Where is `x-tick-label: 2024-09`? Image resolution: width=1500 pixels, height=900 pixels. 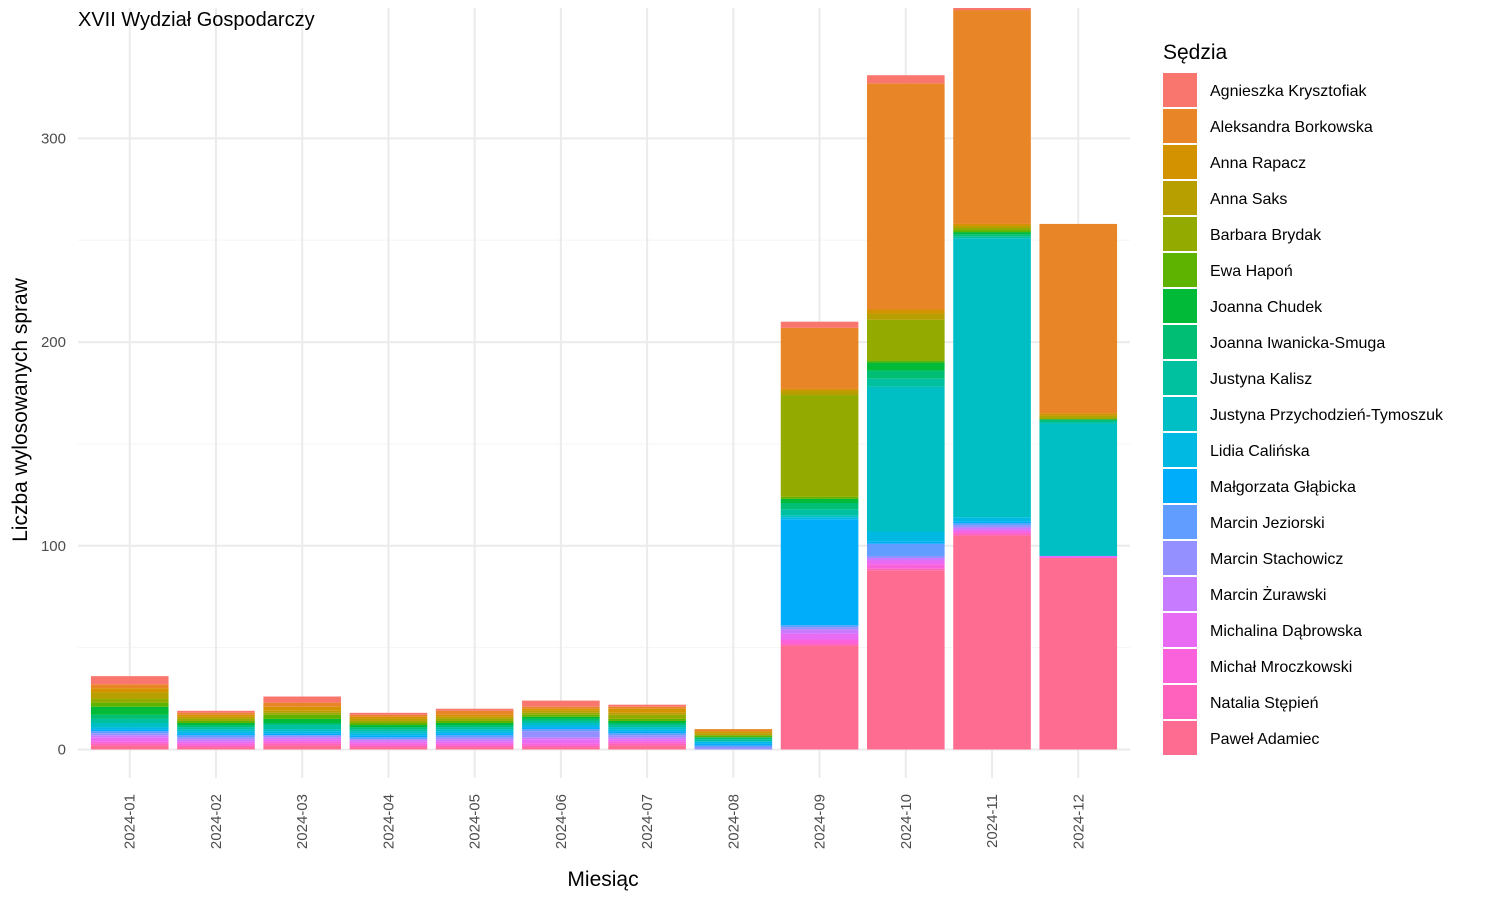
x-tick-label: 2024-09 is located at coordinates (820, 821).